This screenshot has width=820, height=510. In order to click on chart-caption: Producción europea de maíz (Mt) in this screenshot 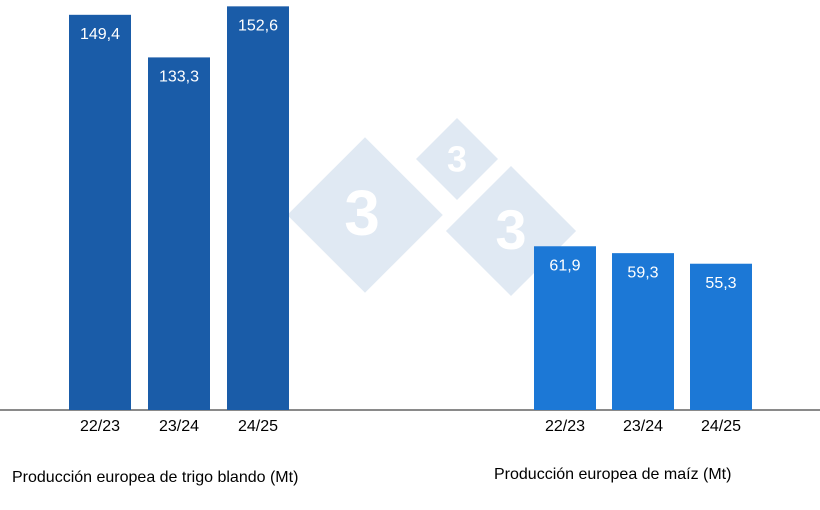, I will do `click(612, 474)`.